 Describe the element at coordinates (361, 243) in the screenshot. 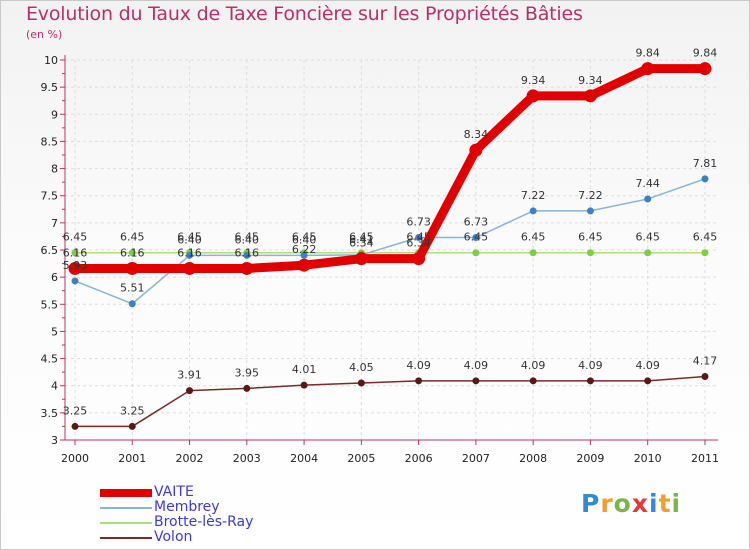

I see `data-label-vaite: 6.34` at that location.